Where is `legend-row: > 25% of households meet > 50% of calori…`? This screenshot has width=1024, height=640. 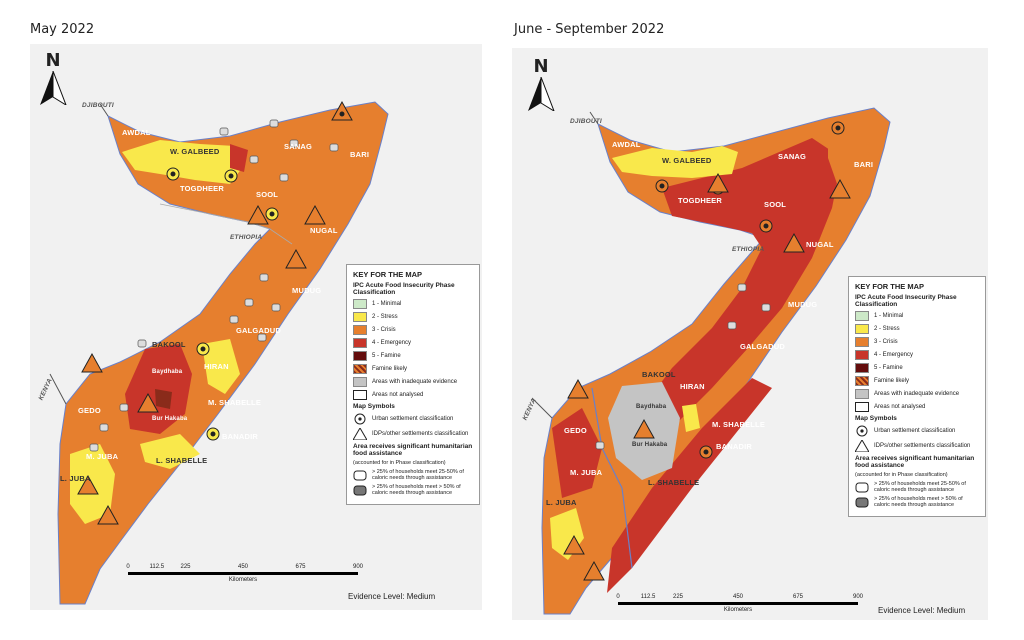 legend-row: > 25% of households meet > 50% of calori… is located at coordinates (413, 490).